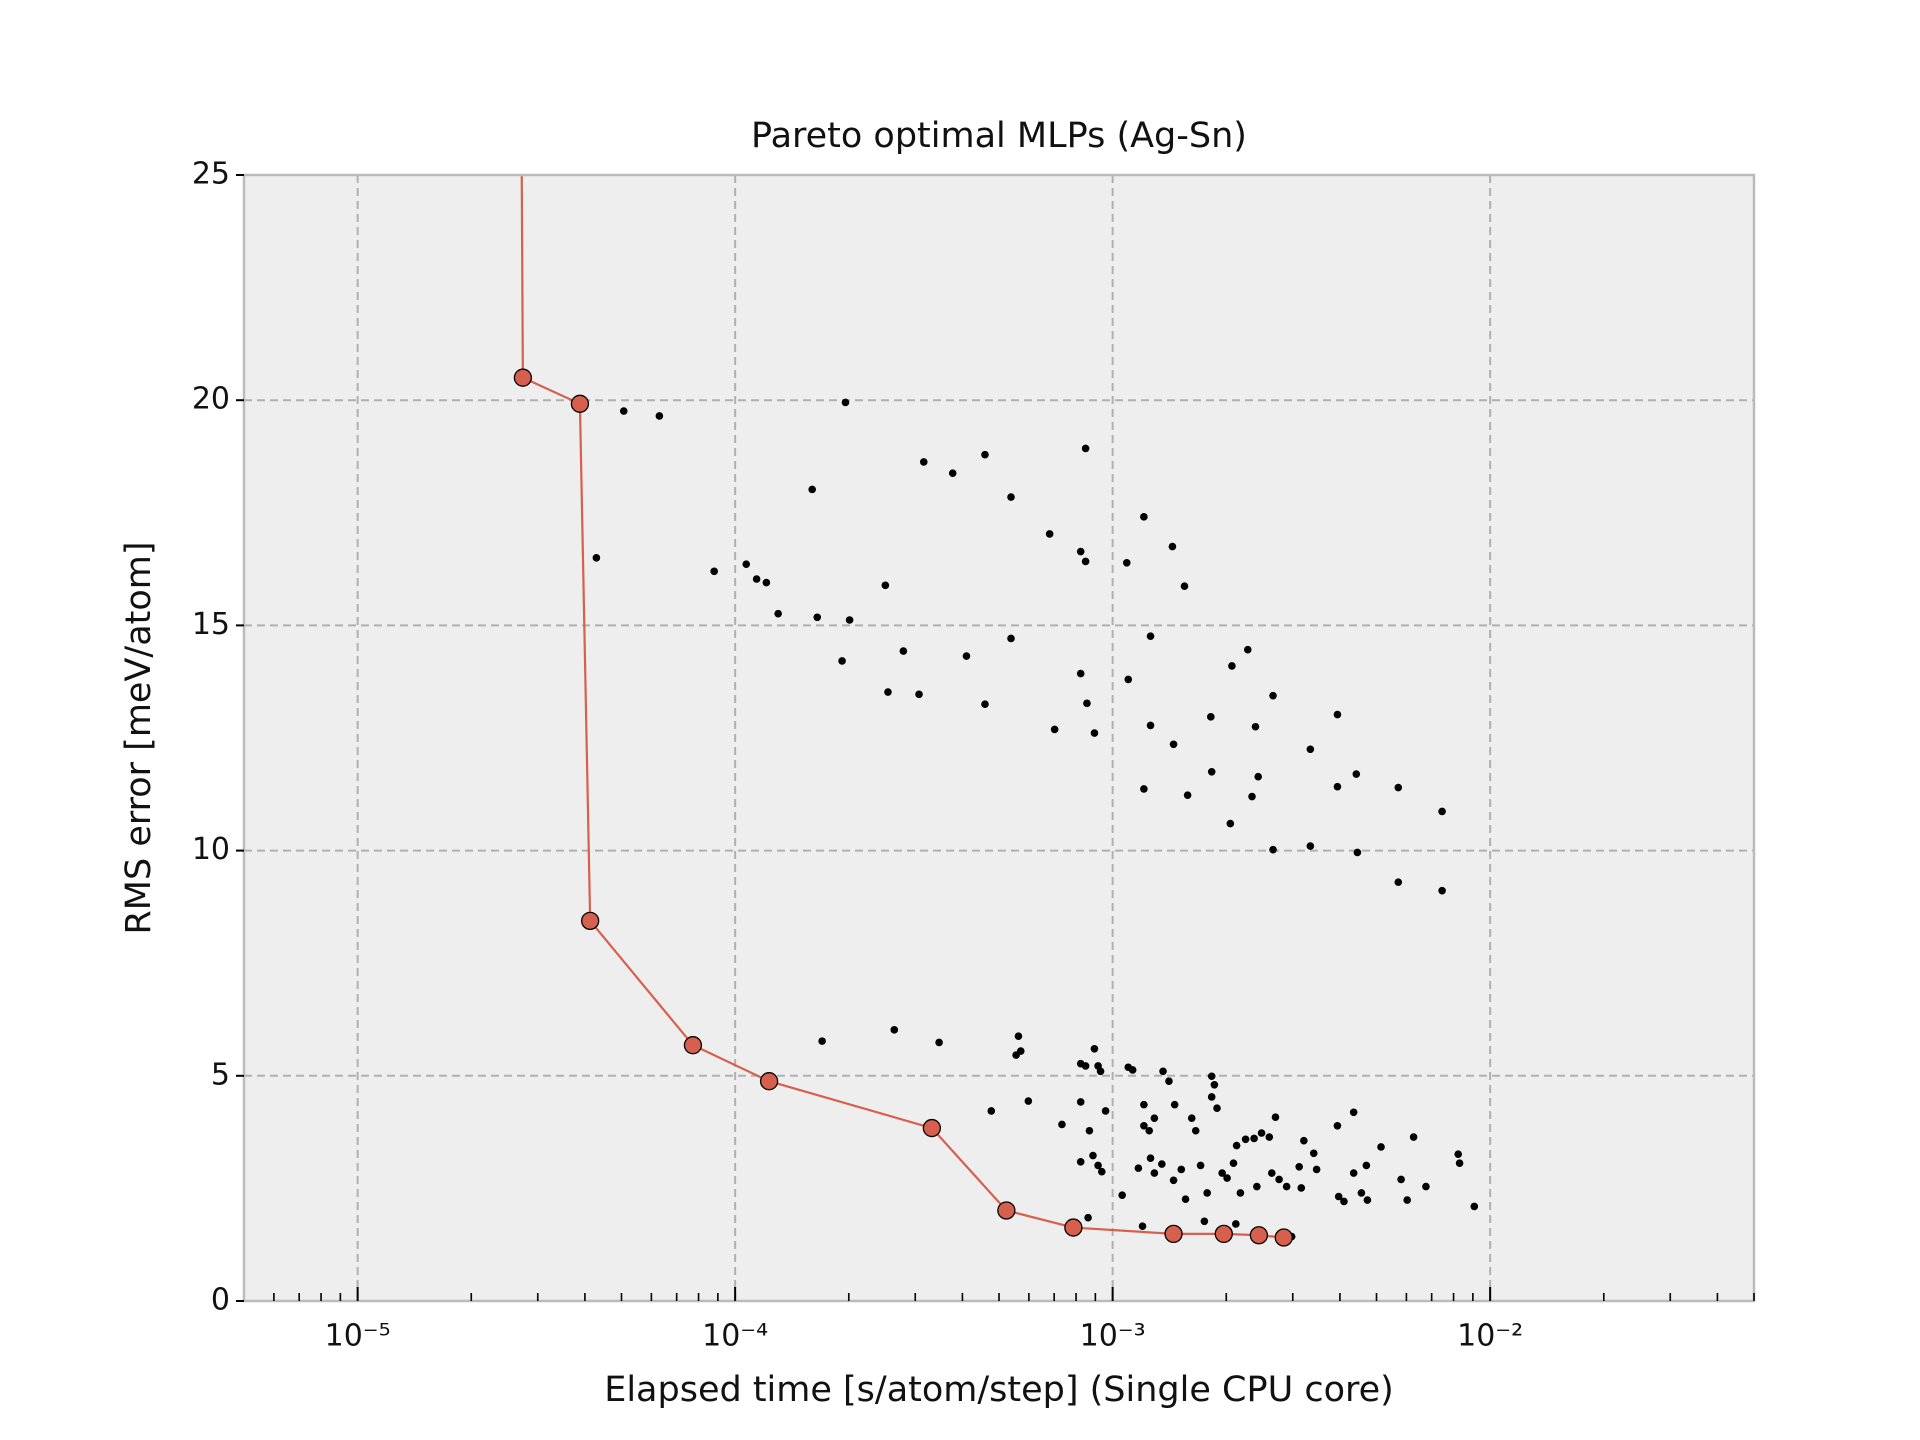 This screenshot has height=1440, width=1920. What do you see at coordinates (211, 624) in the screenshot?
I see `y-tick-label: 15` at bounding box center [211, 624].